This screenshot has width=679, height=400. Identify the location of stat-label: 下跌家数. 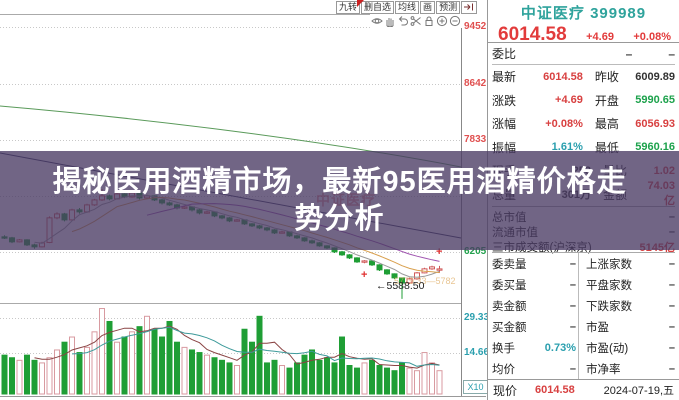
(609, 306).